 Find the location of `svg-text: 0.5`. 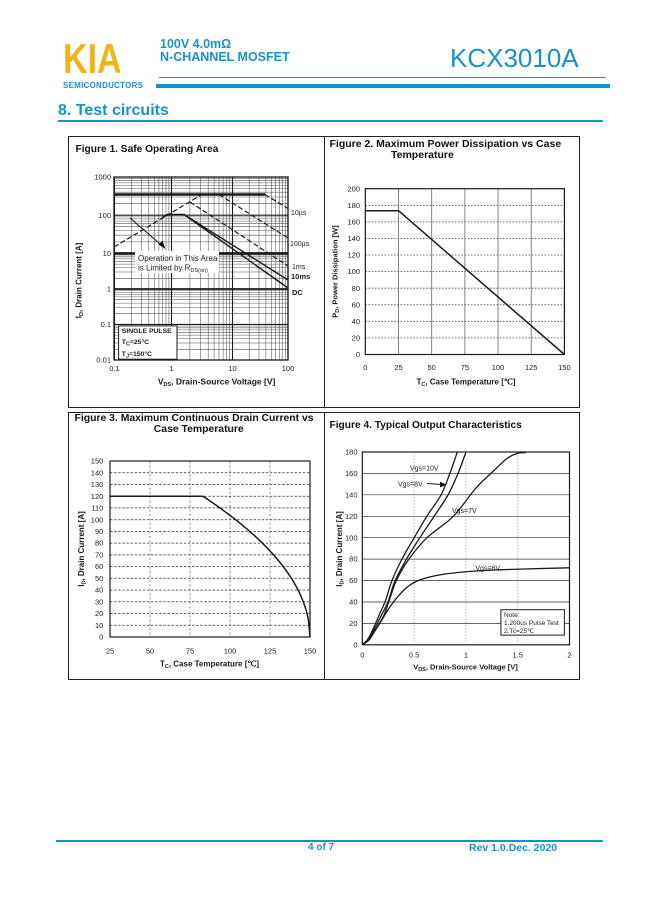

svg-text: 0.5 is located at coordinates (414, 655).